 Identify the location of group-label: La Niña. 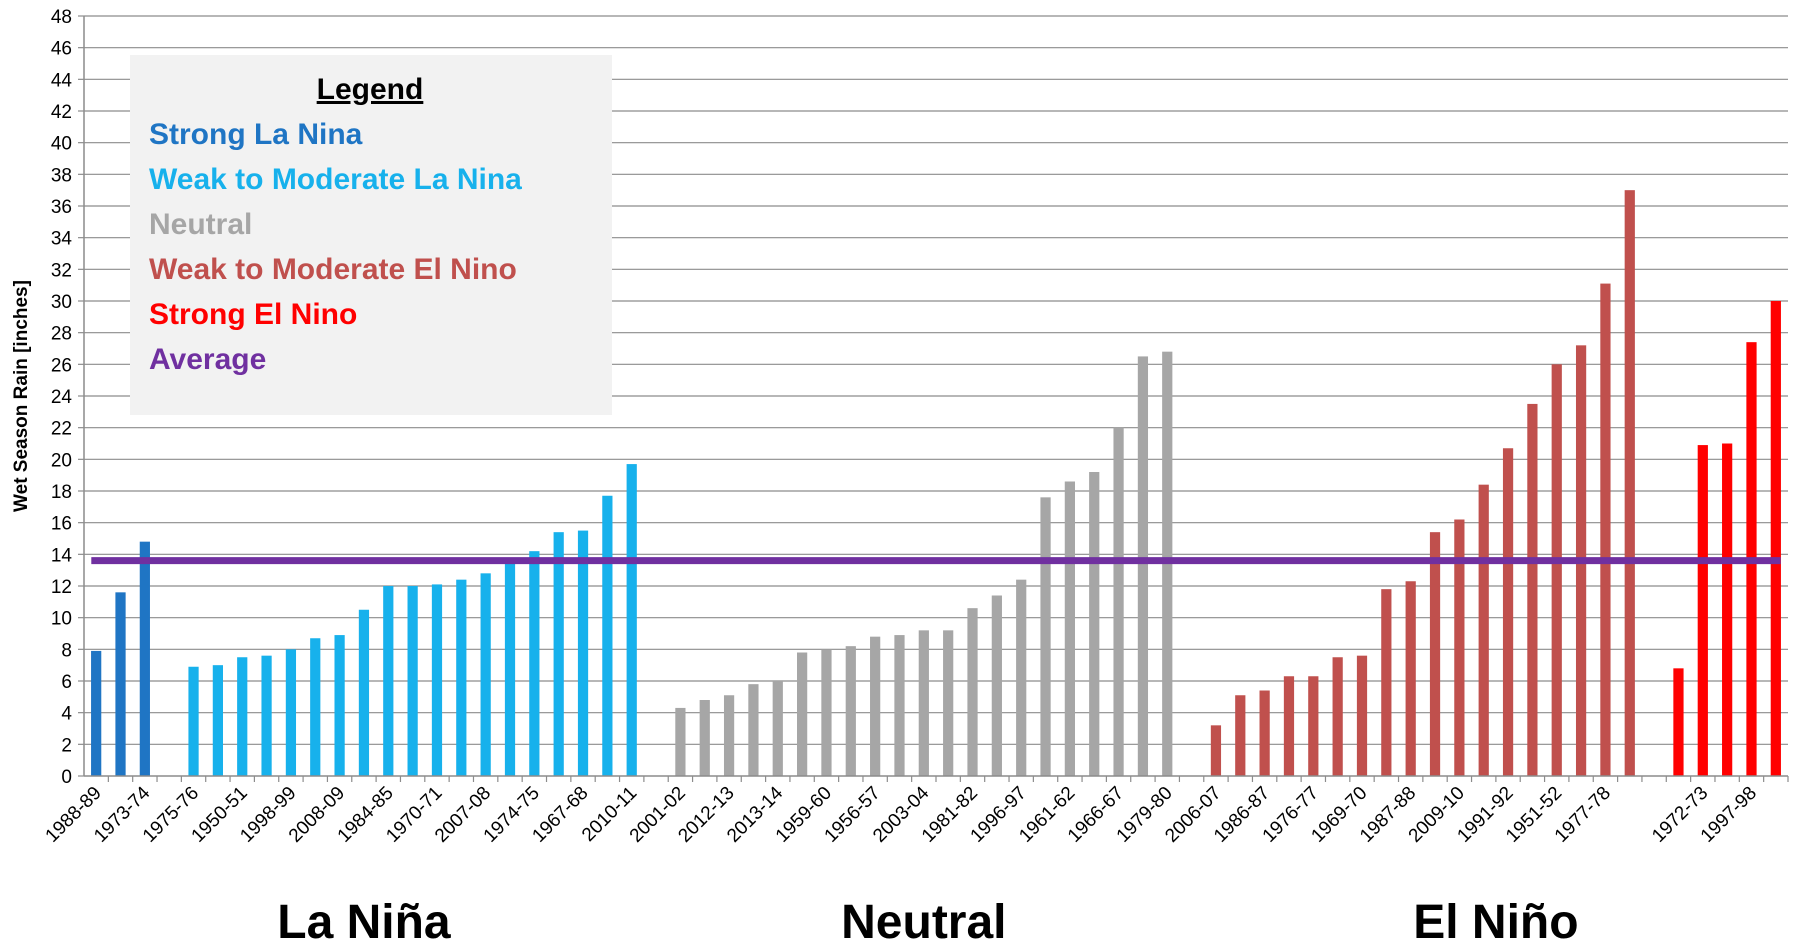
(364, 920).